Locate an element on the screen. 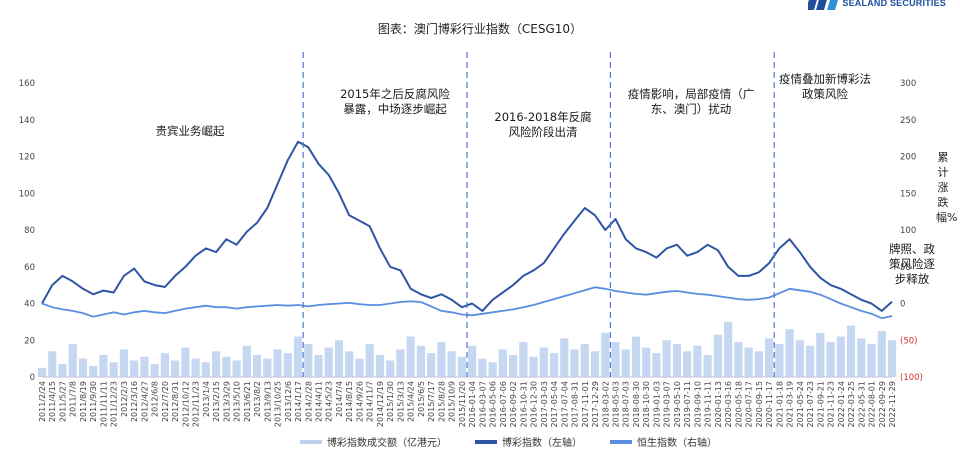 The image size is (960, 449). x-tick-label: 2019-01-03 is located at coordinates (656, 404).